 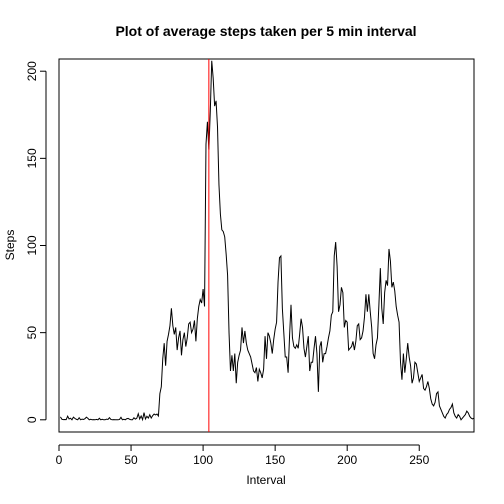 I want to click on x-tick-label: 150, so click(x=275, y=460).